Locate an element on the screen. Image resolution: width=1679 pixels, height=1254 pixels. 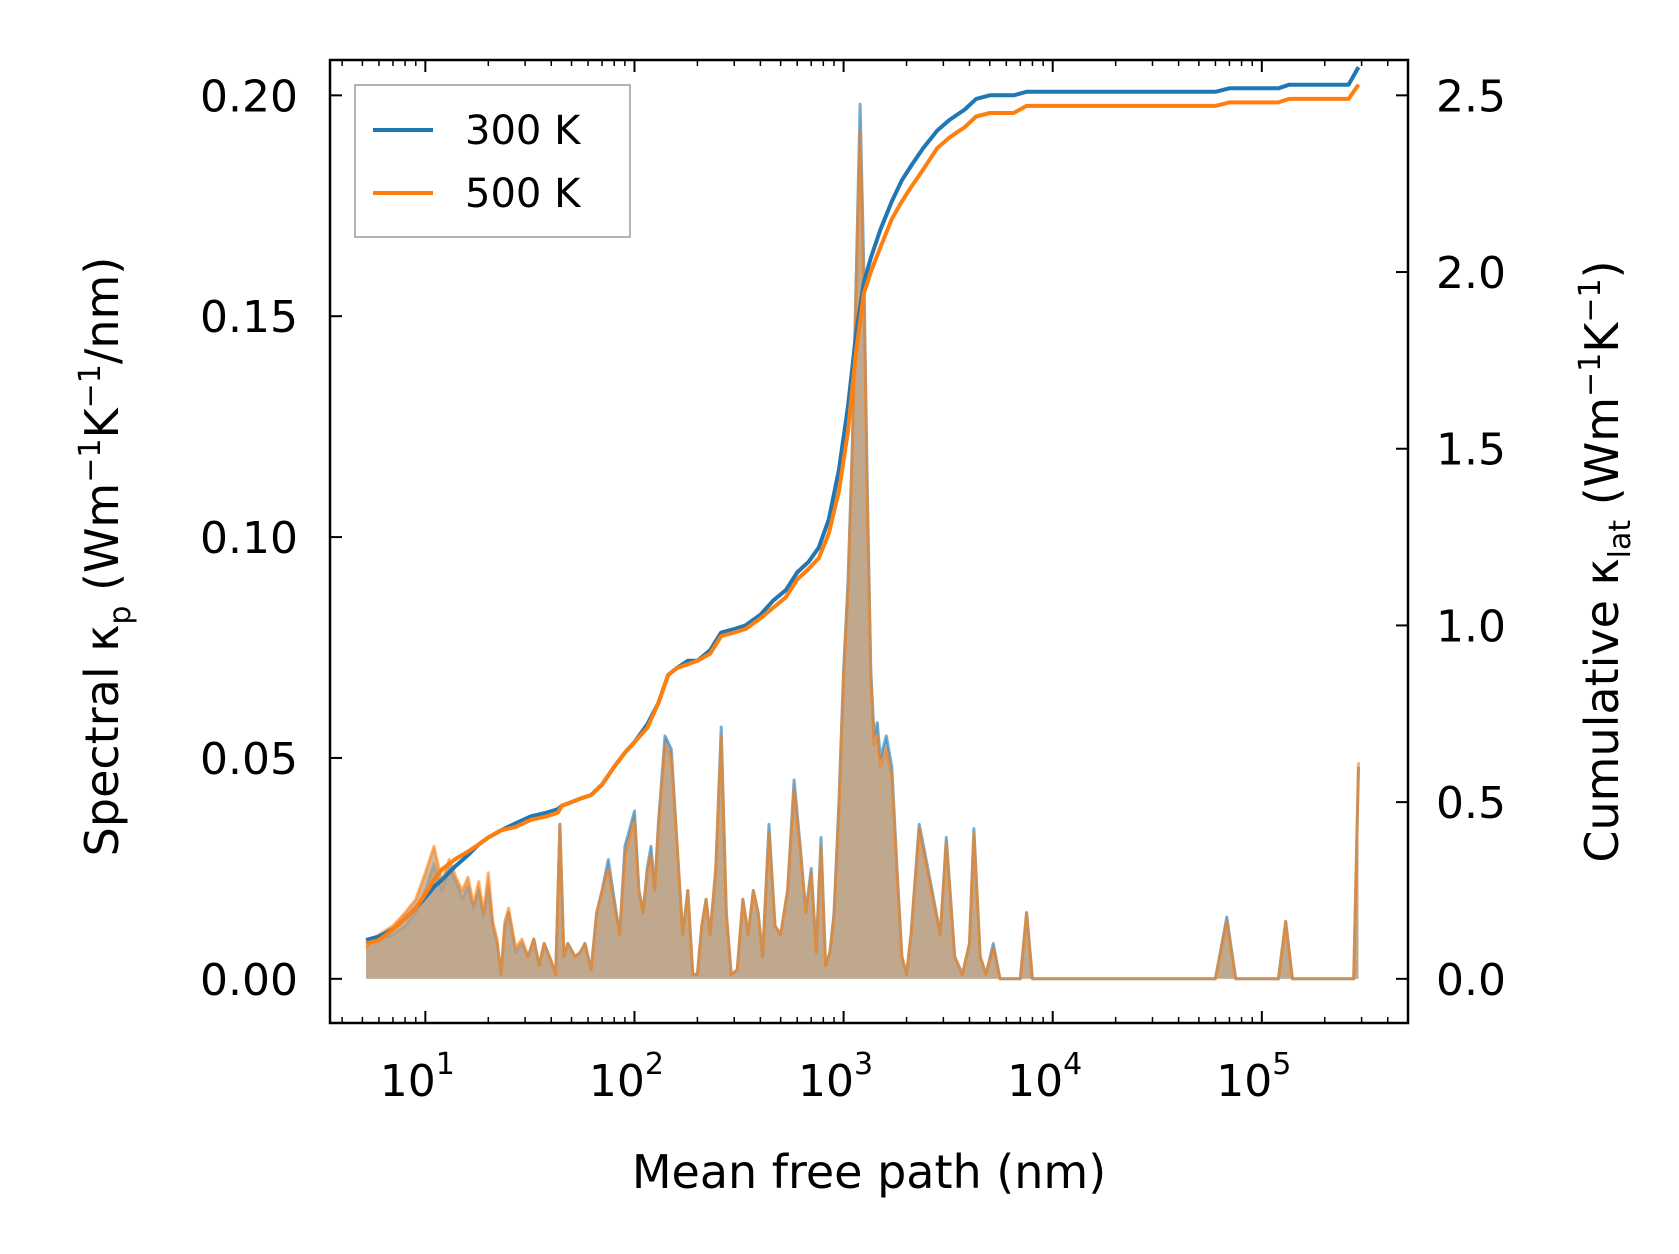
right-y-tick-label: 2.5 is located at coordinates (1471, 96).